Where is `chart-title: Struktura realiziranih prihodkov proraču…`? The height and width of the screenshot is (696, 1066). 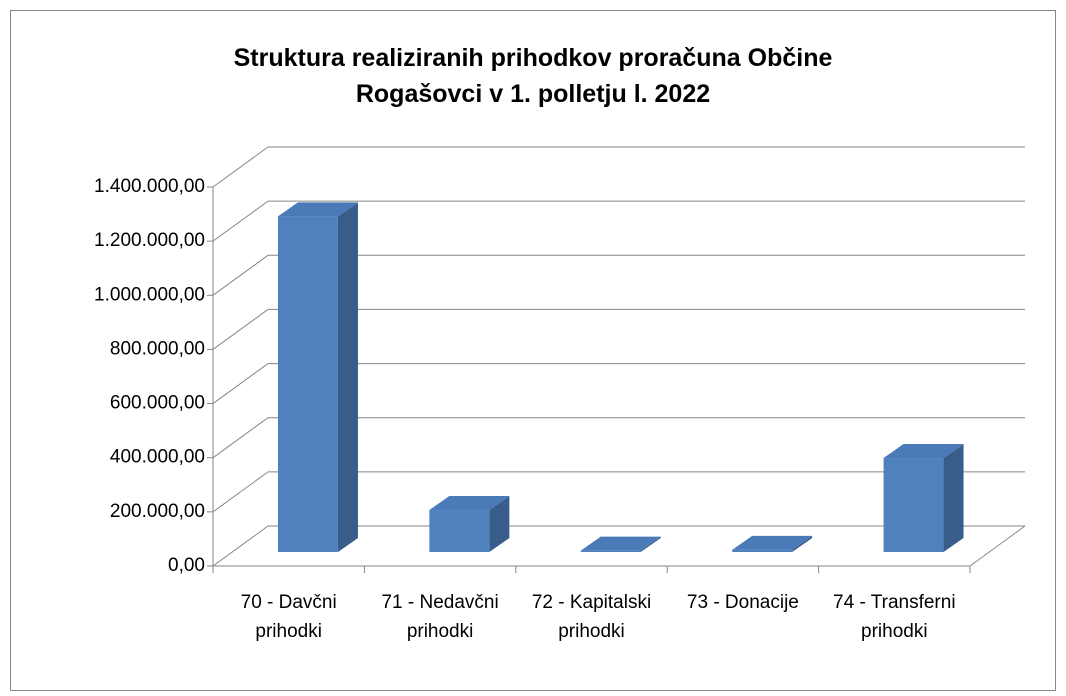
chart-title: Struktura realiziranih prihodkov proraču… is located at coordinates (533, 76).